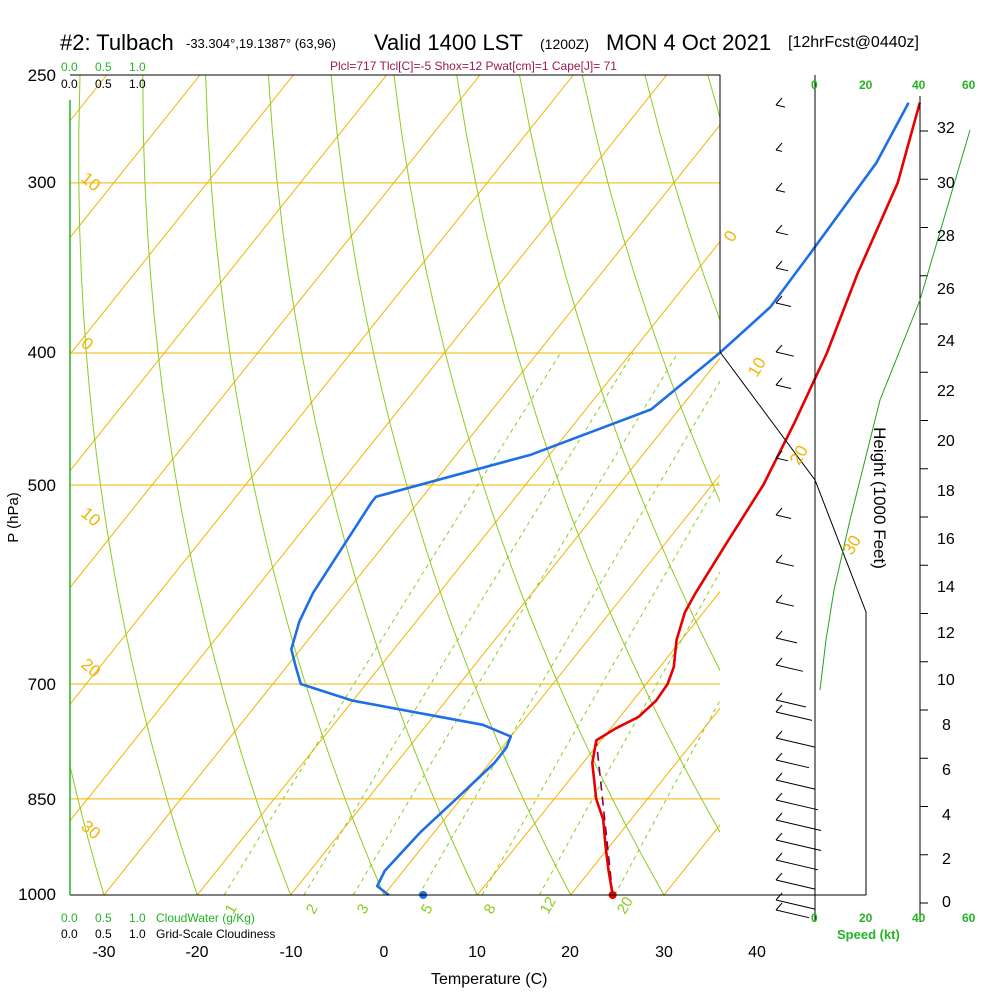  I want to click on speed-top-40: 40, so click(919, 85).